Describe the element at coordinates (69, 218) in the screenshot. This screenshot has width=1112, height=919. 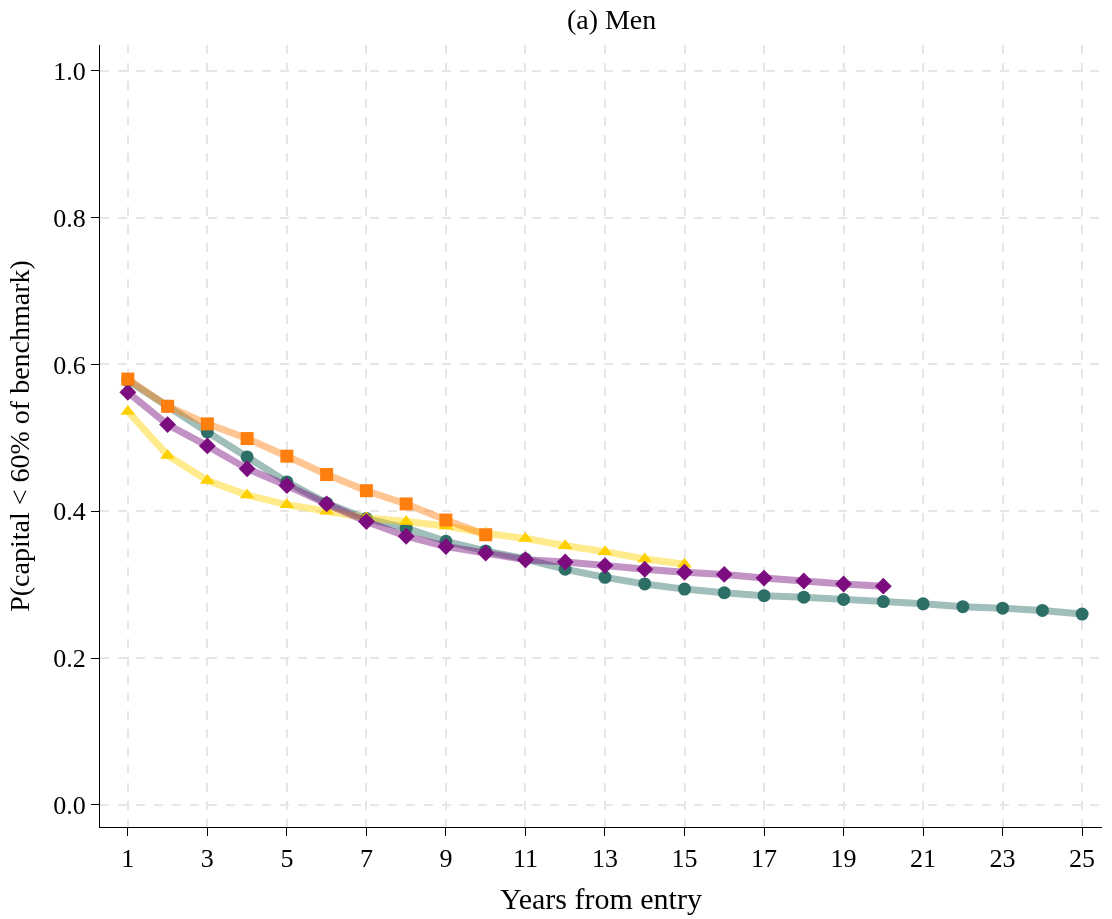
I see `y-tick-label: 0.8` at that location.